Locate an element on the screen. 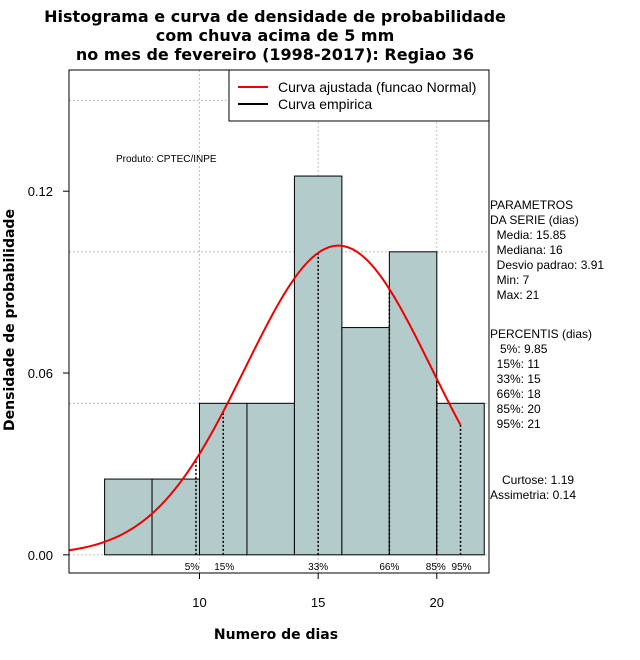  legend-box is located at coordinates (359, 95).